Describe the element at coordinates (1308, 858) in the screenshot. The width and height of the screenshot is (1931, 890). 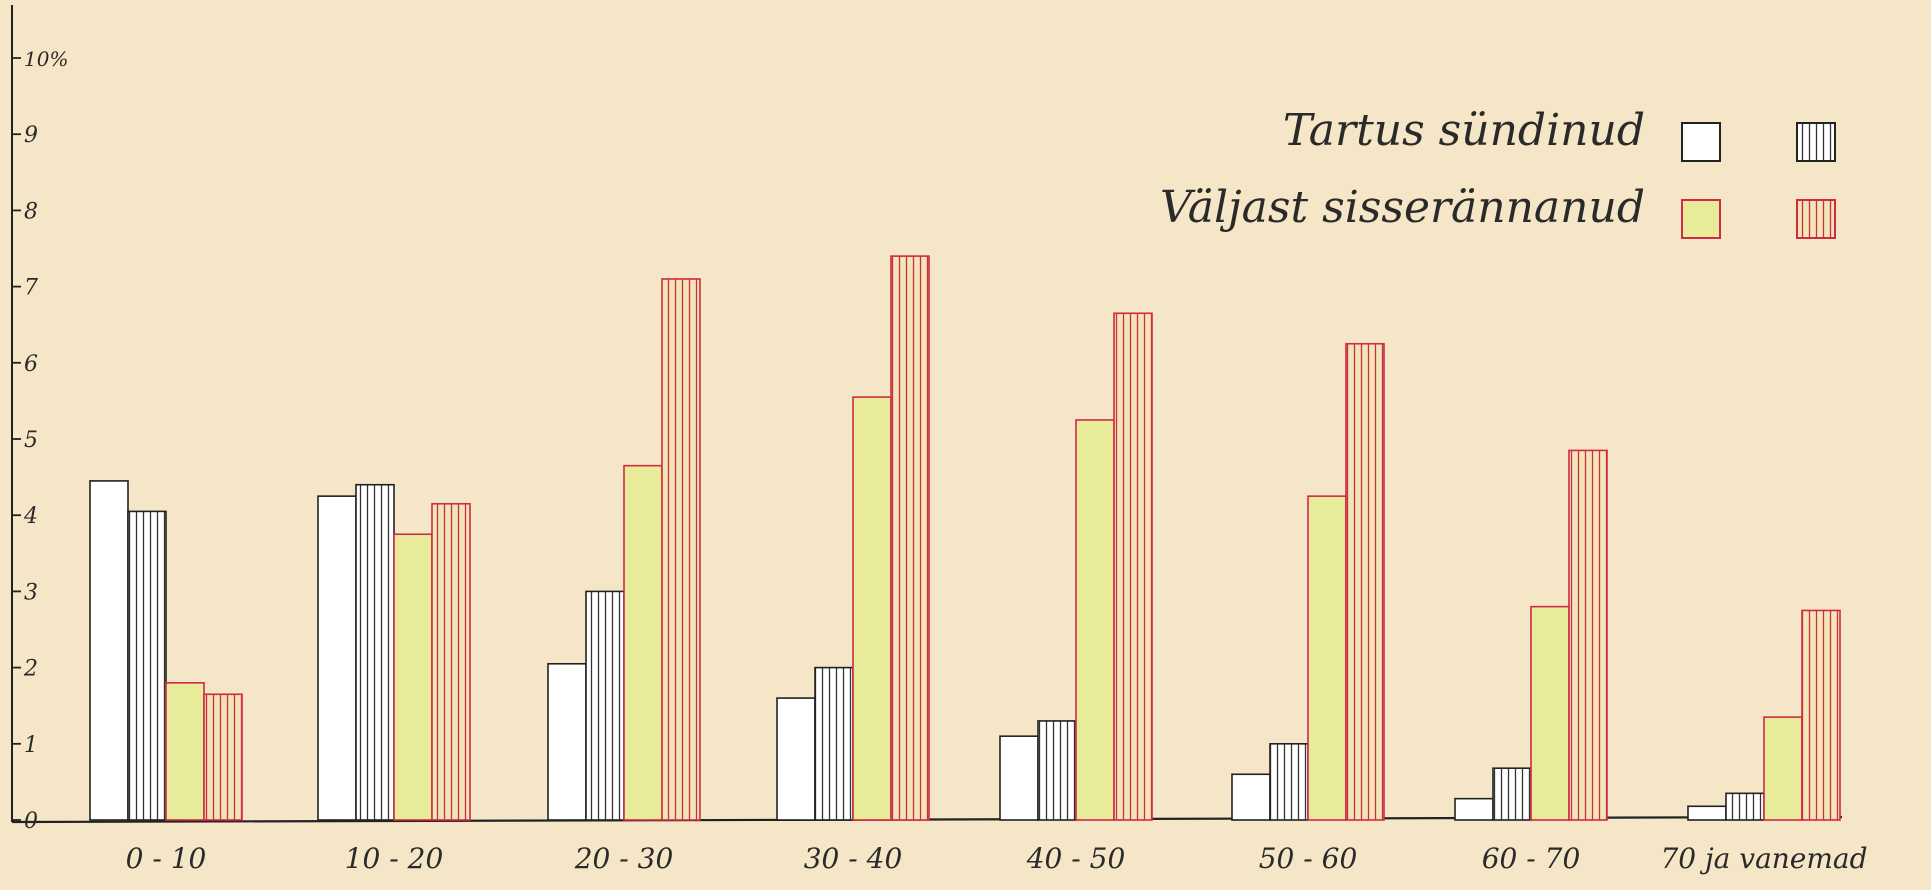
I see `x-tick-label: 50 - 60` at that location.